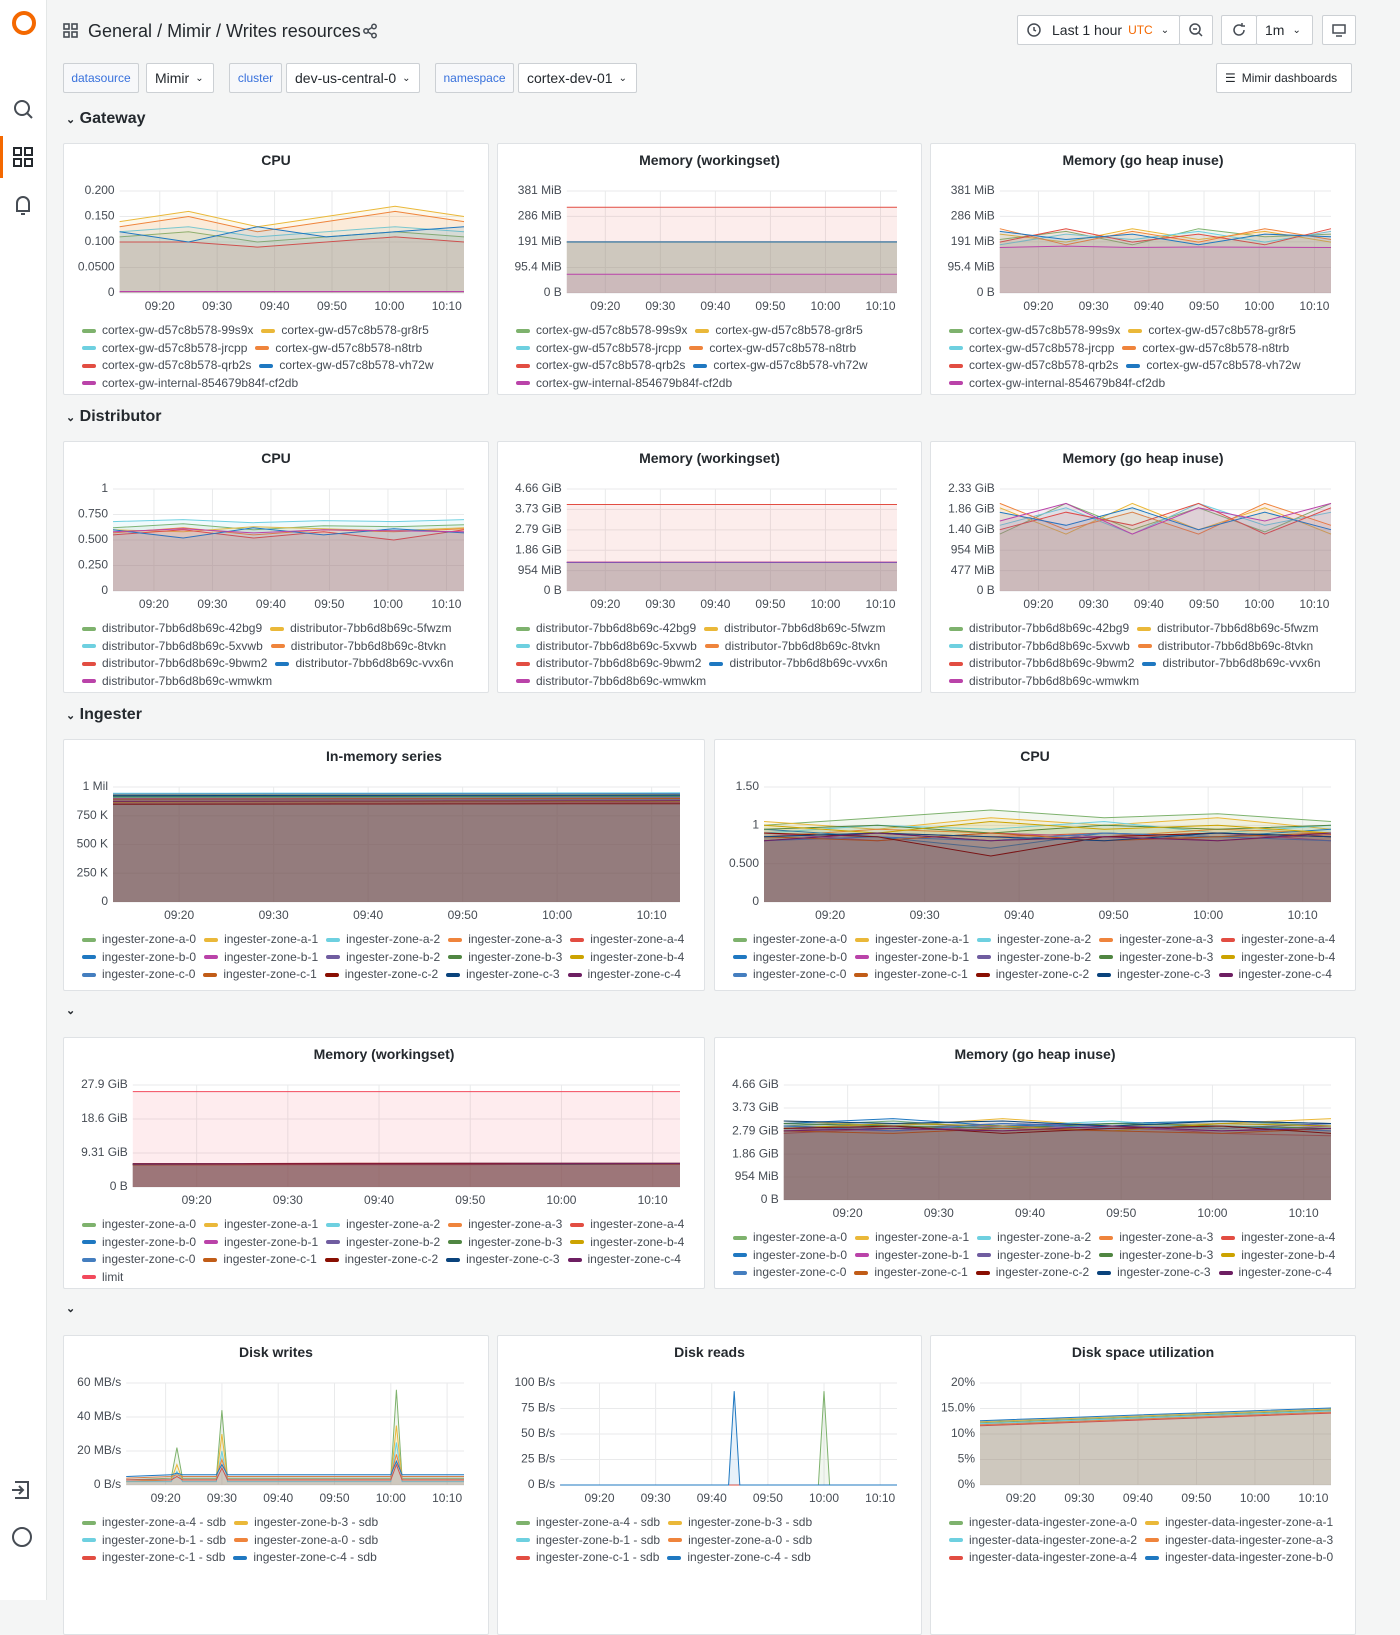  I want to click on row-header: ⌄ Ingester, so click(104, 715).